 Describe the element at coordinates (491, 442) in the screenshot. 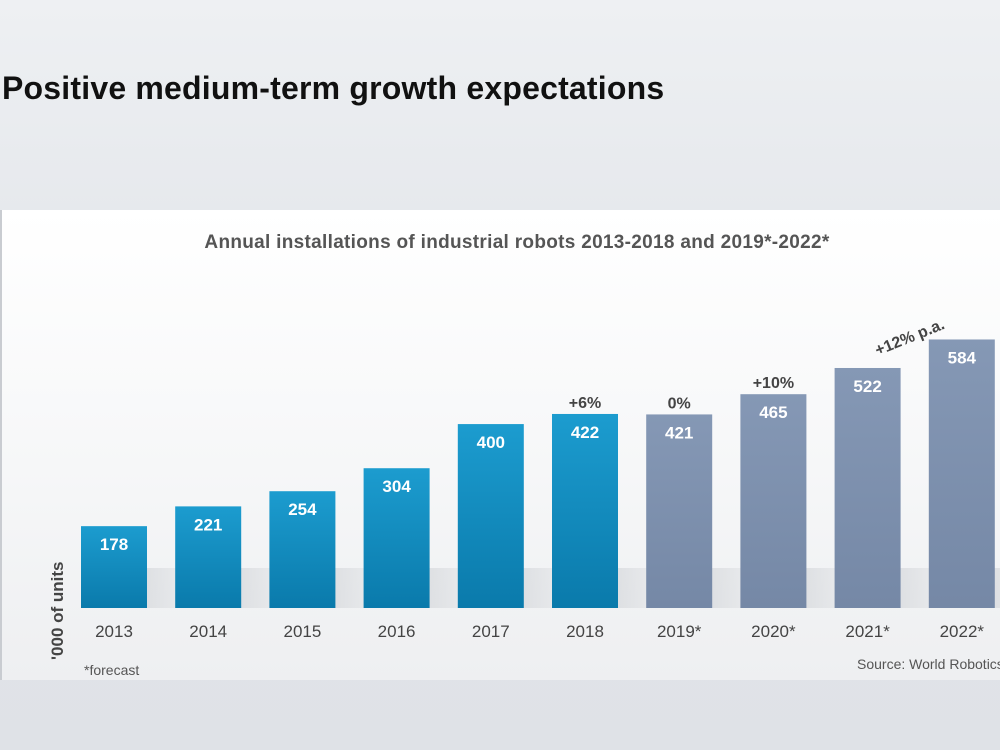

I see `data-label: 400` at that location.